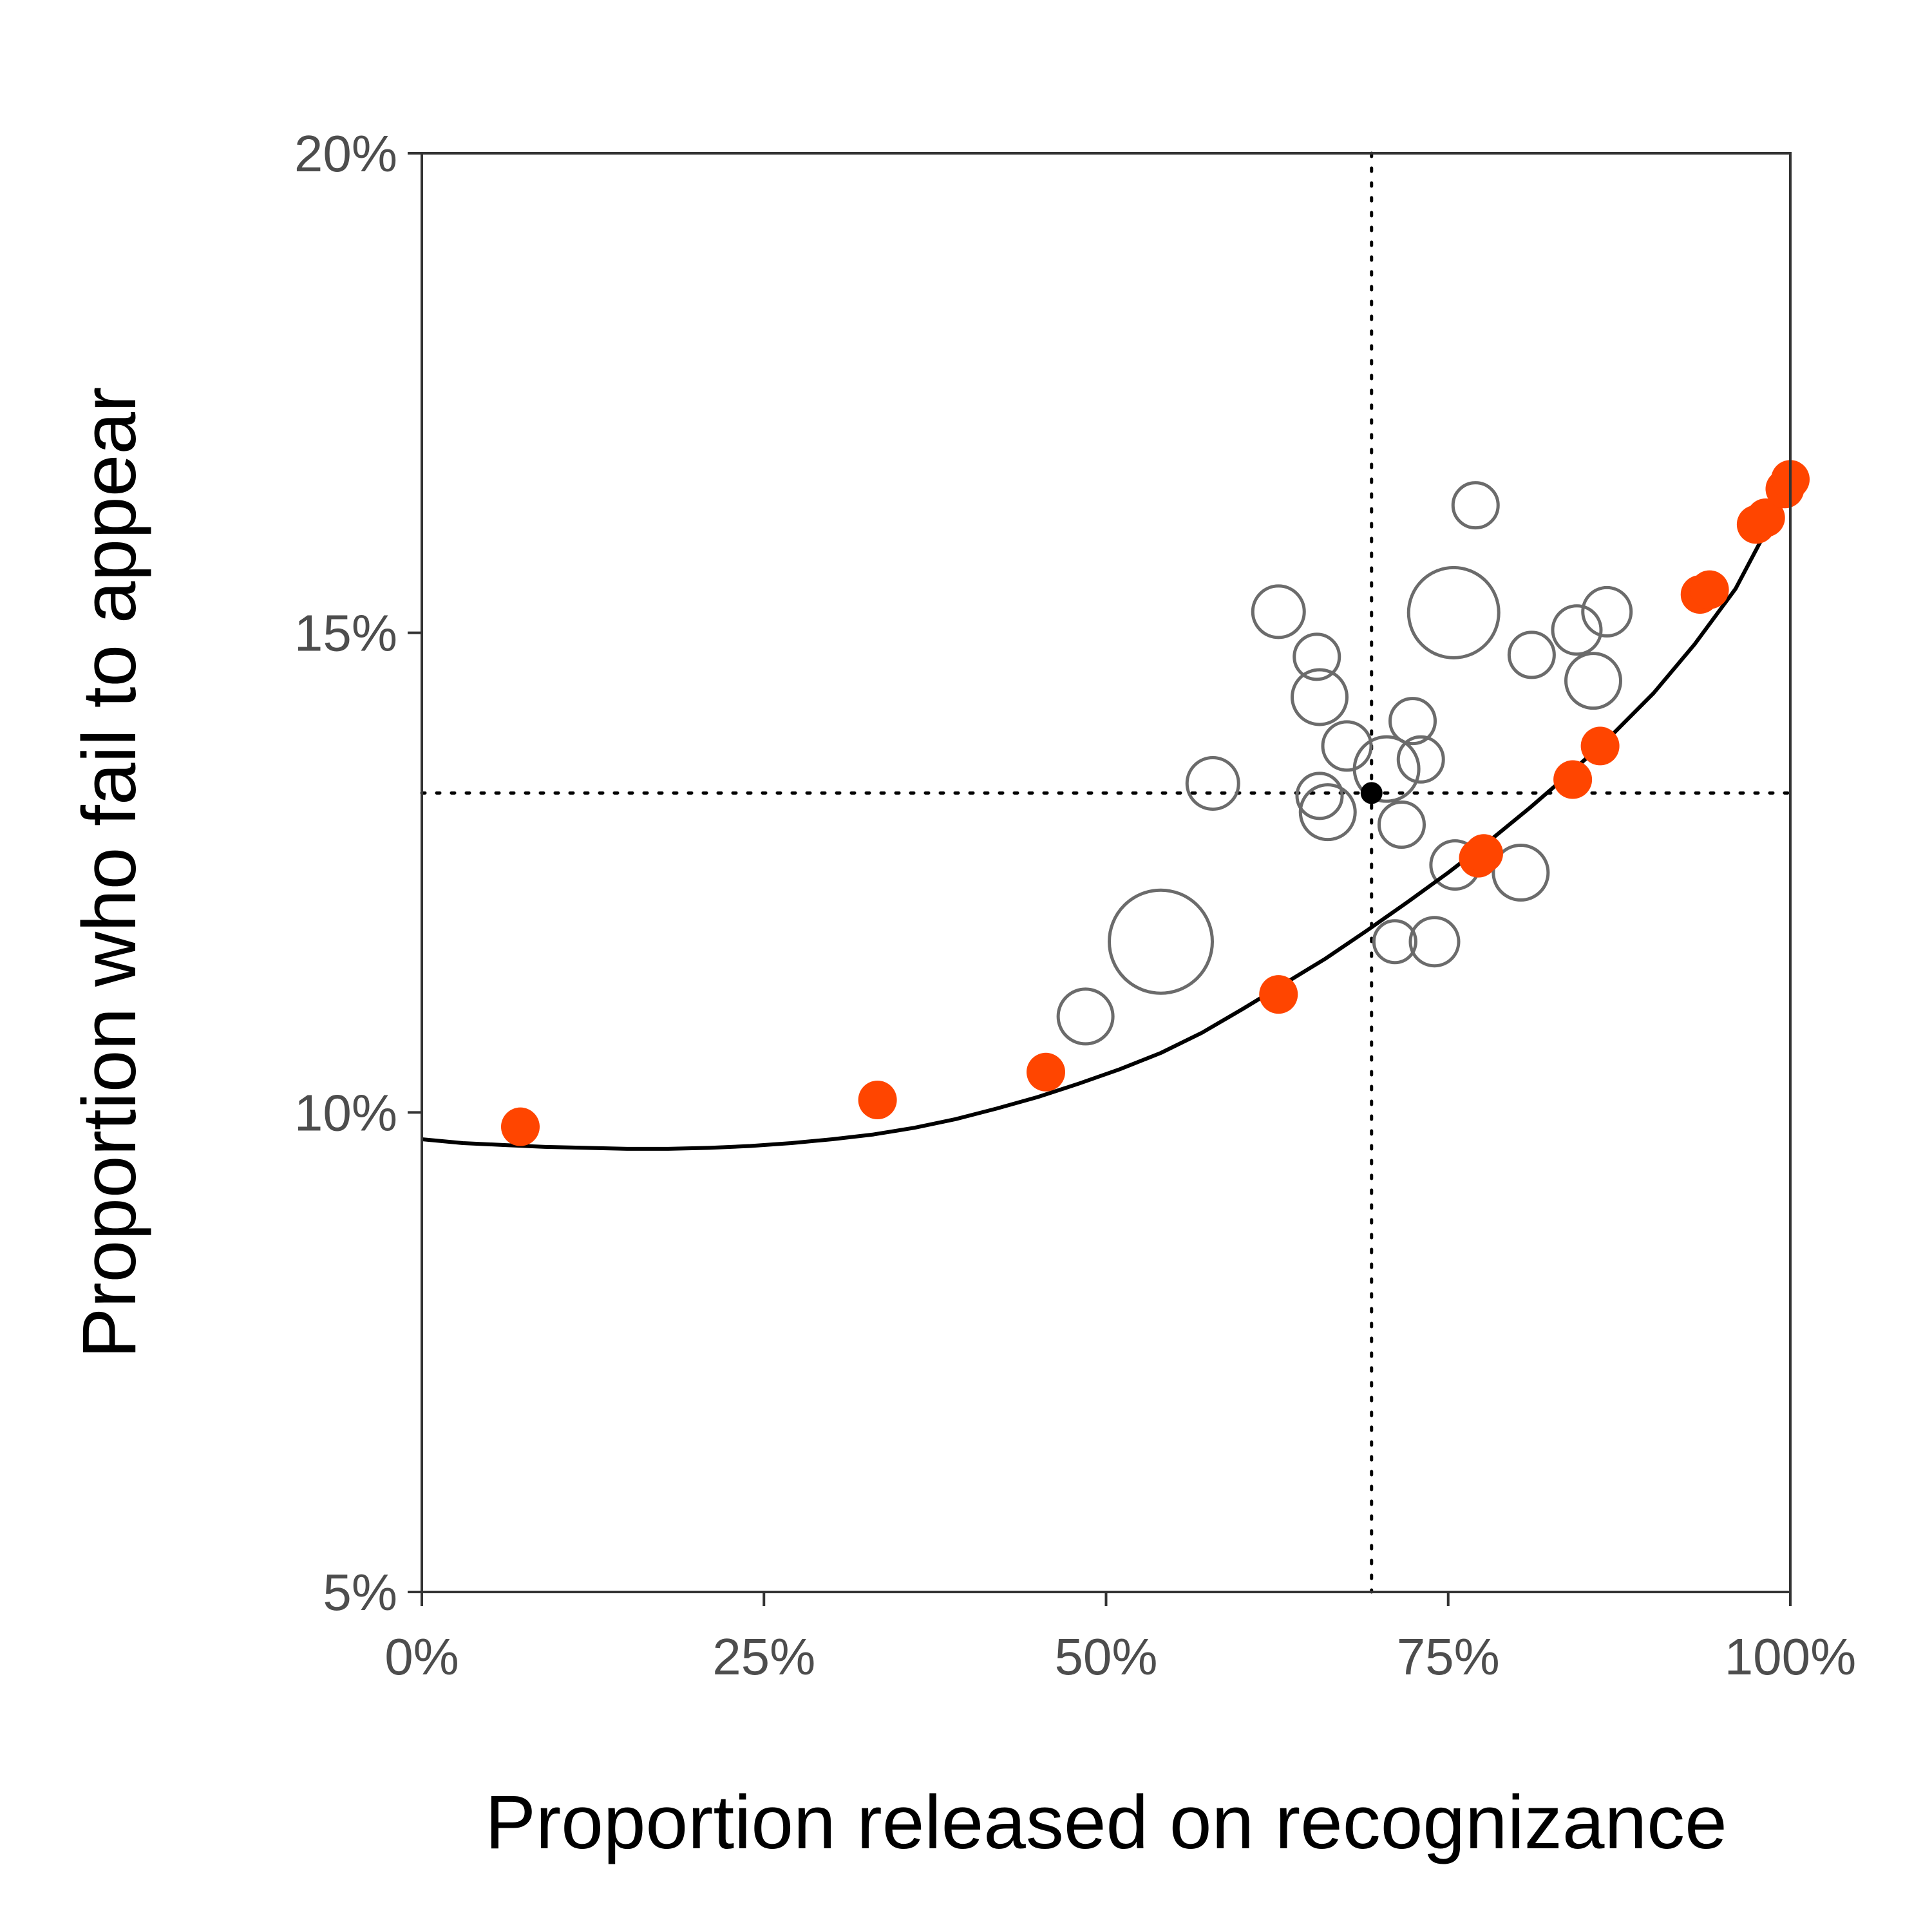 This screenshot has width=1932, height=1932. I want to click on x-tick-label: 100%, so click(1791, 1657).